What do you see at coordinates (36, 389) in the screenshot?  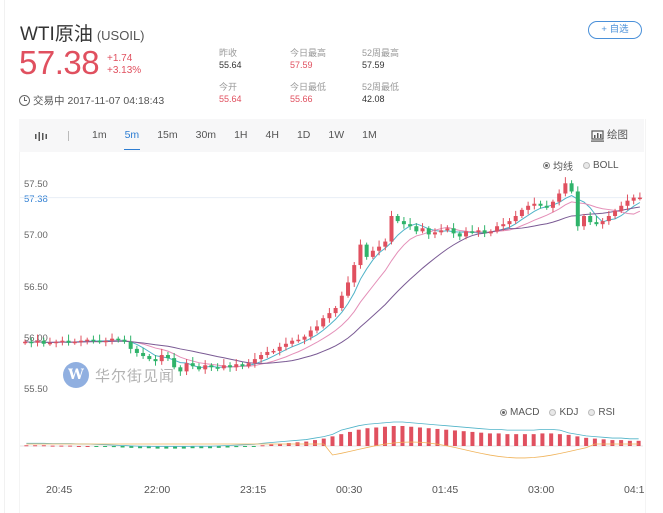 I see `y-tick: 55.50` at bounding box center [36, 389].